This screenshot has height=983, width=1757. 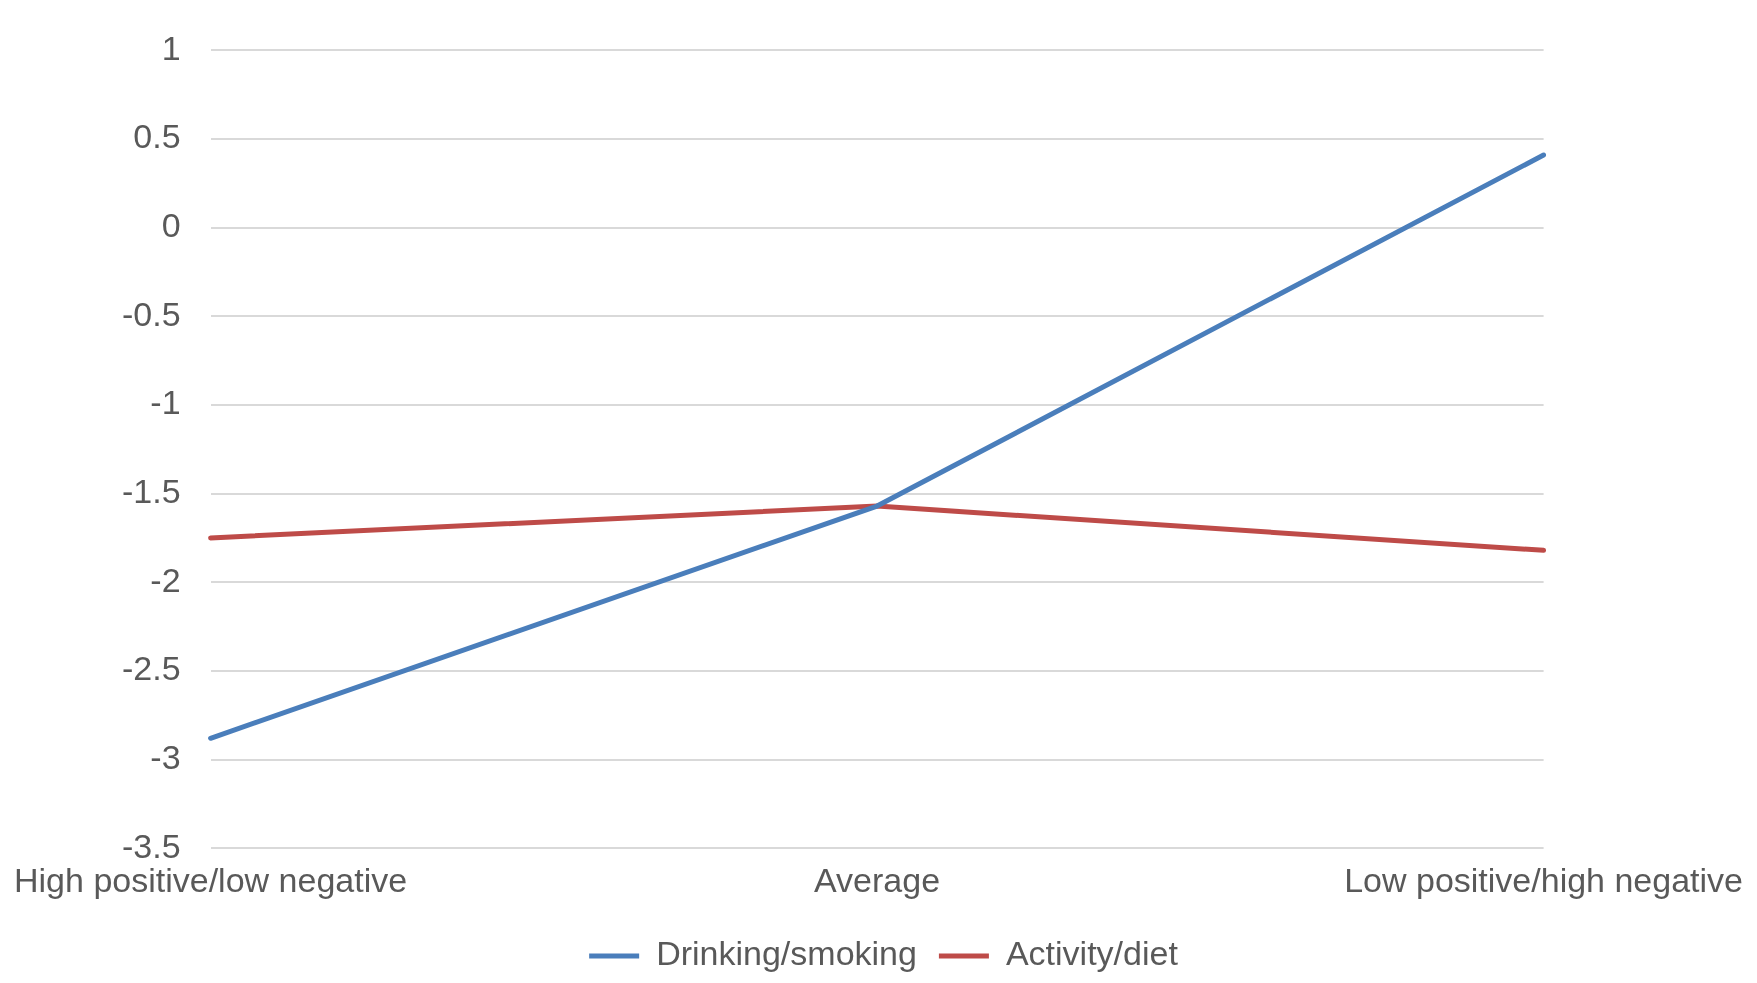 I want to click on legend-label: Activity/diet, so click(x=1092, y=953).